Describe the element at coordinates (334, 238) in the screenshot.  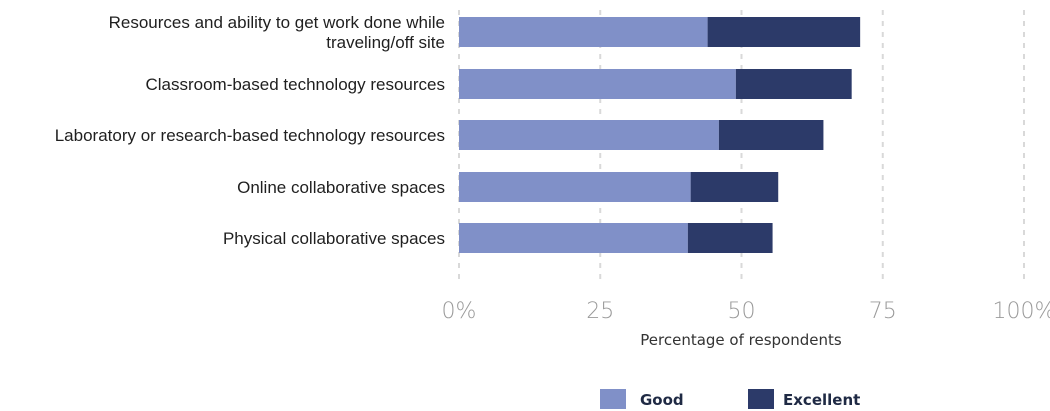
I see `category-label-4: Physical collaborative spaces` at that location.